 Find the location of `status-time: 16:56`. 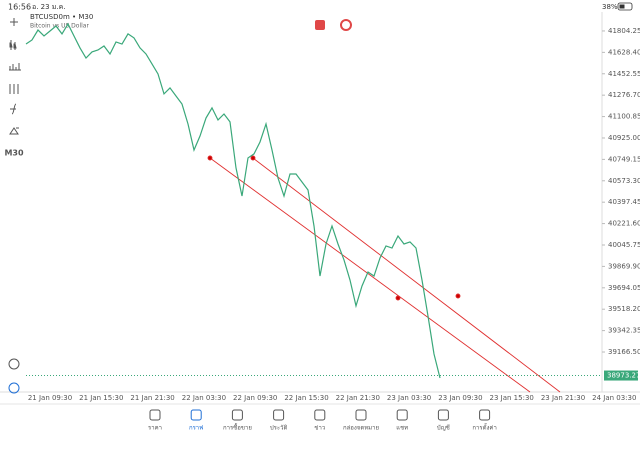

status-time: 16:56 is located at coordinates (19, 7).